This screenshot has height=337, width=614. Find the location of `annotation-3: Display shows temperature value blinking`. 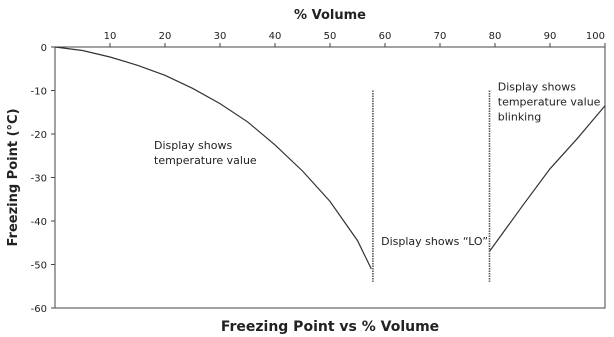

annotation-3: Display shows temperature value blinking is located at coordinates (549, 102).